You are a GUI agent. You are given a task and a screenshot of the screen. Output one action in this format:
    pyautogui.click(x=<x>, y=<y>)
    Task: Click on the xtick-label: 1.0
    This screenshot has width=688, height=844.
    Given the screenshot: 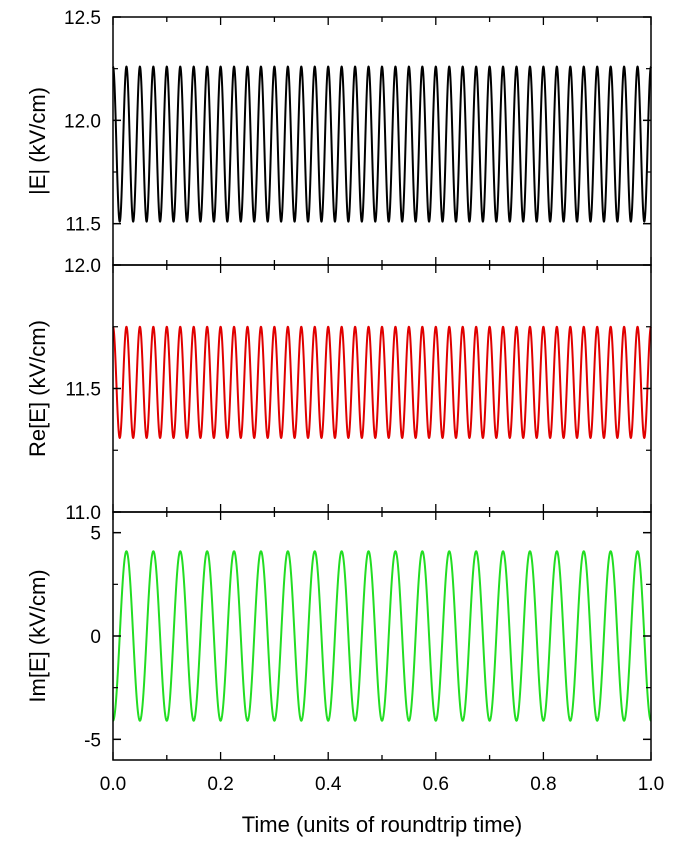 What is the action you would take?
    pyautogui.click(x=651, y=784)
    